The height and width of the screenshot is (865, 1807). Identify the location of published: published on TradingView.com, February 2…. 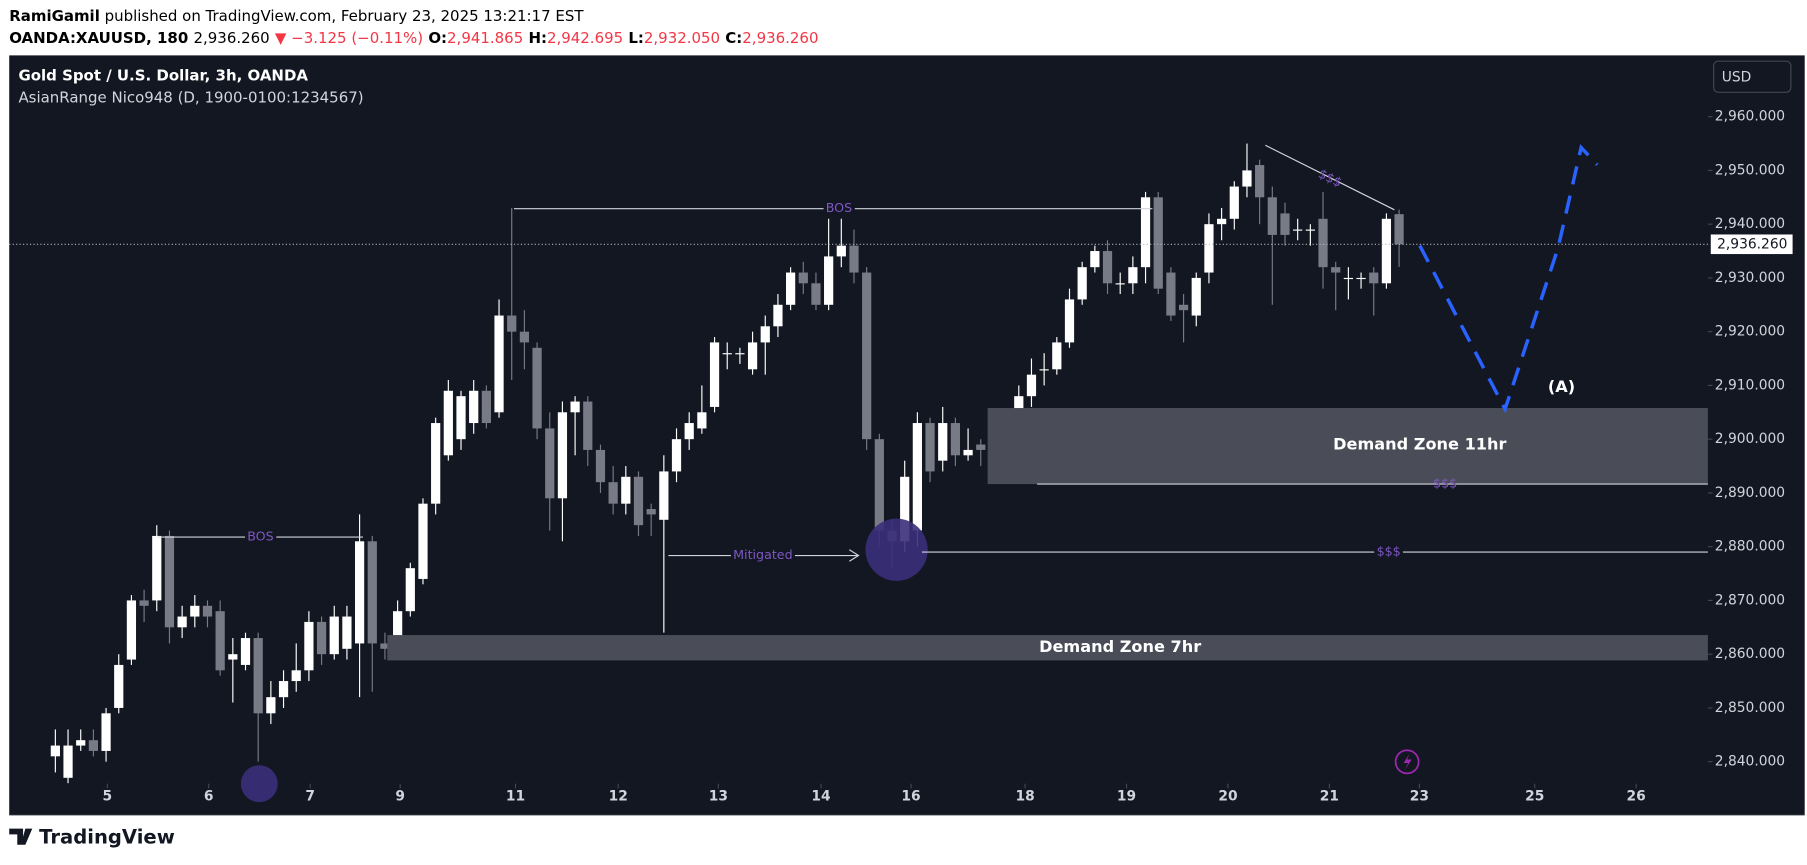
(345, 16).